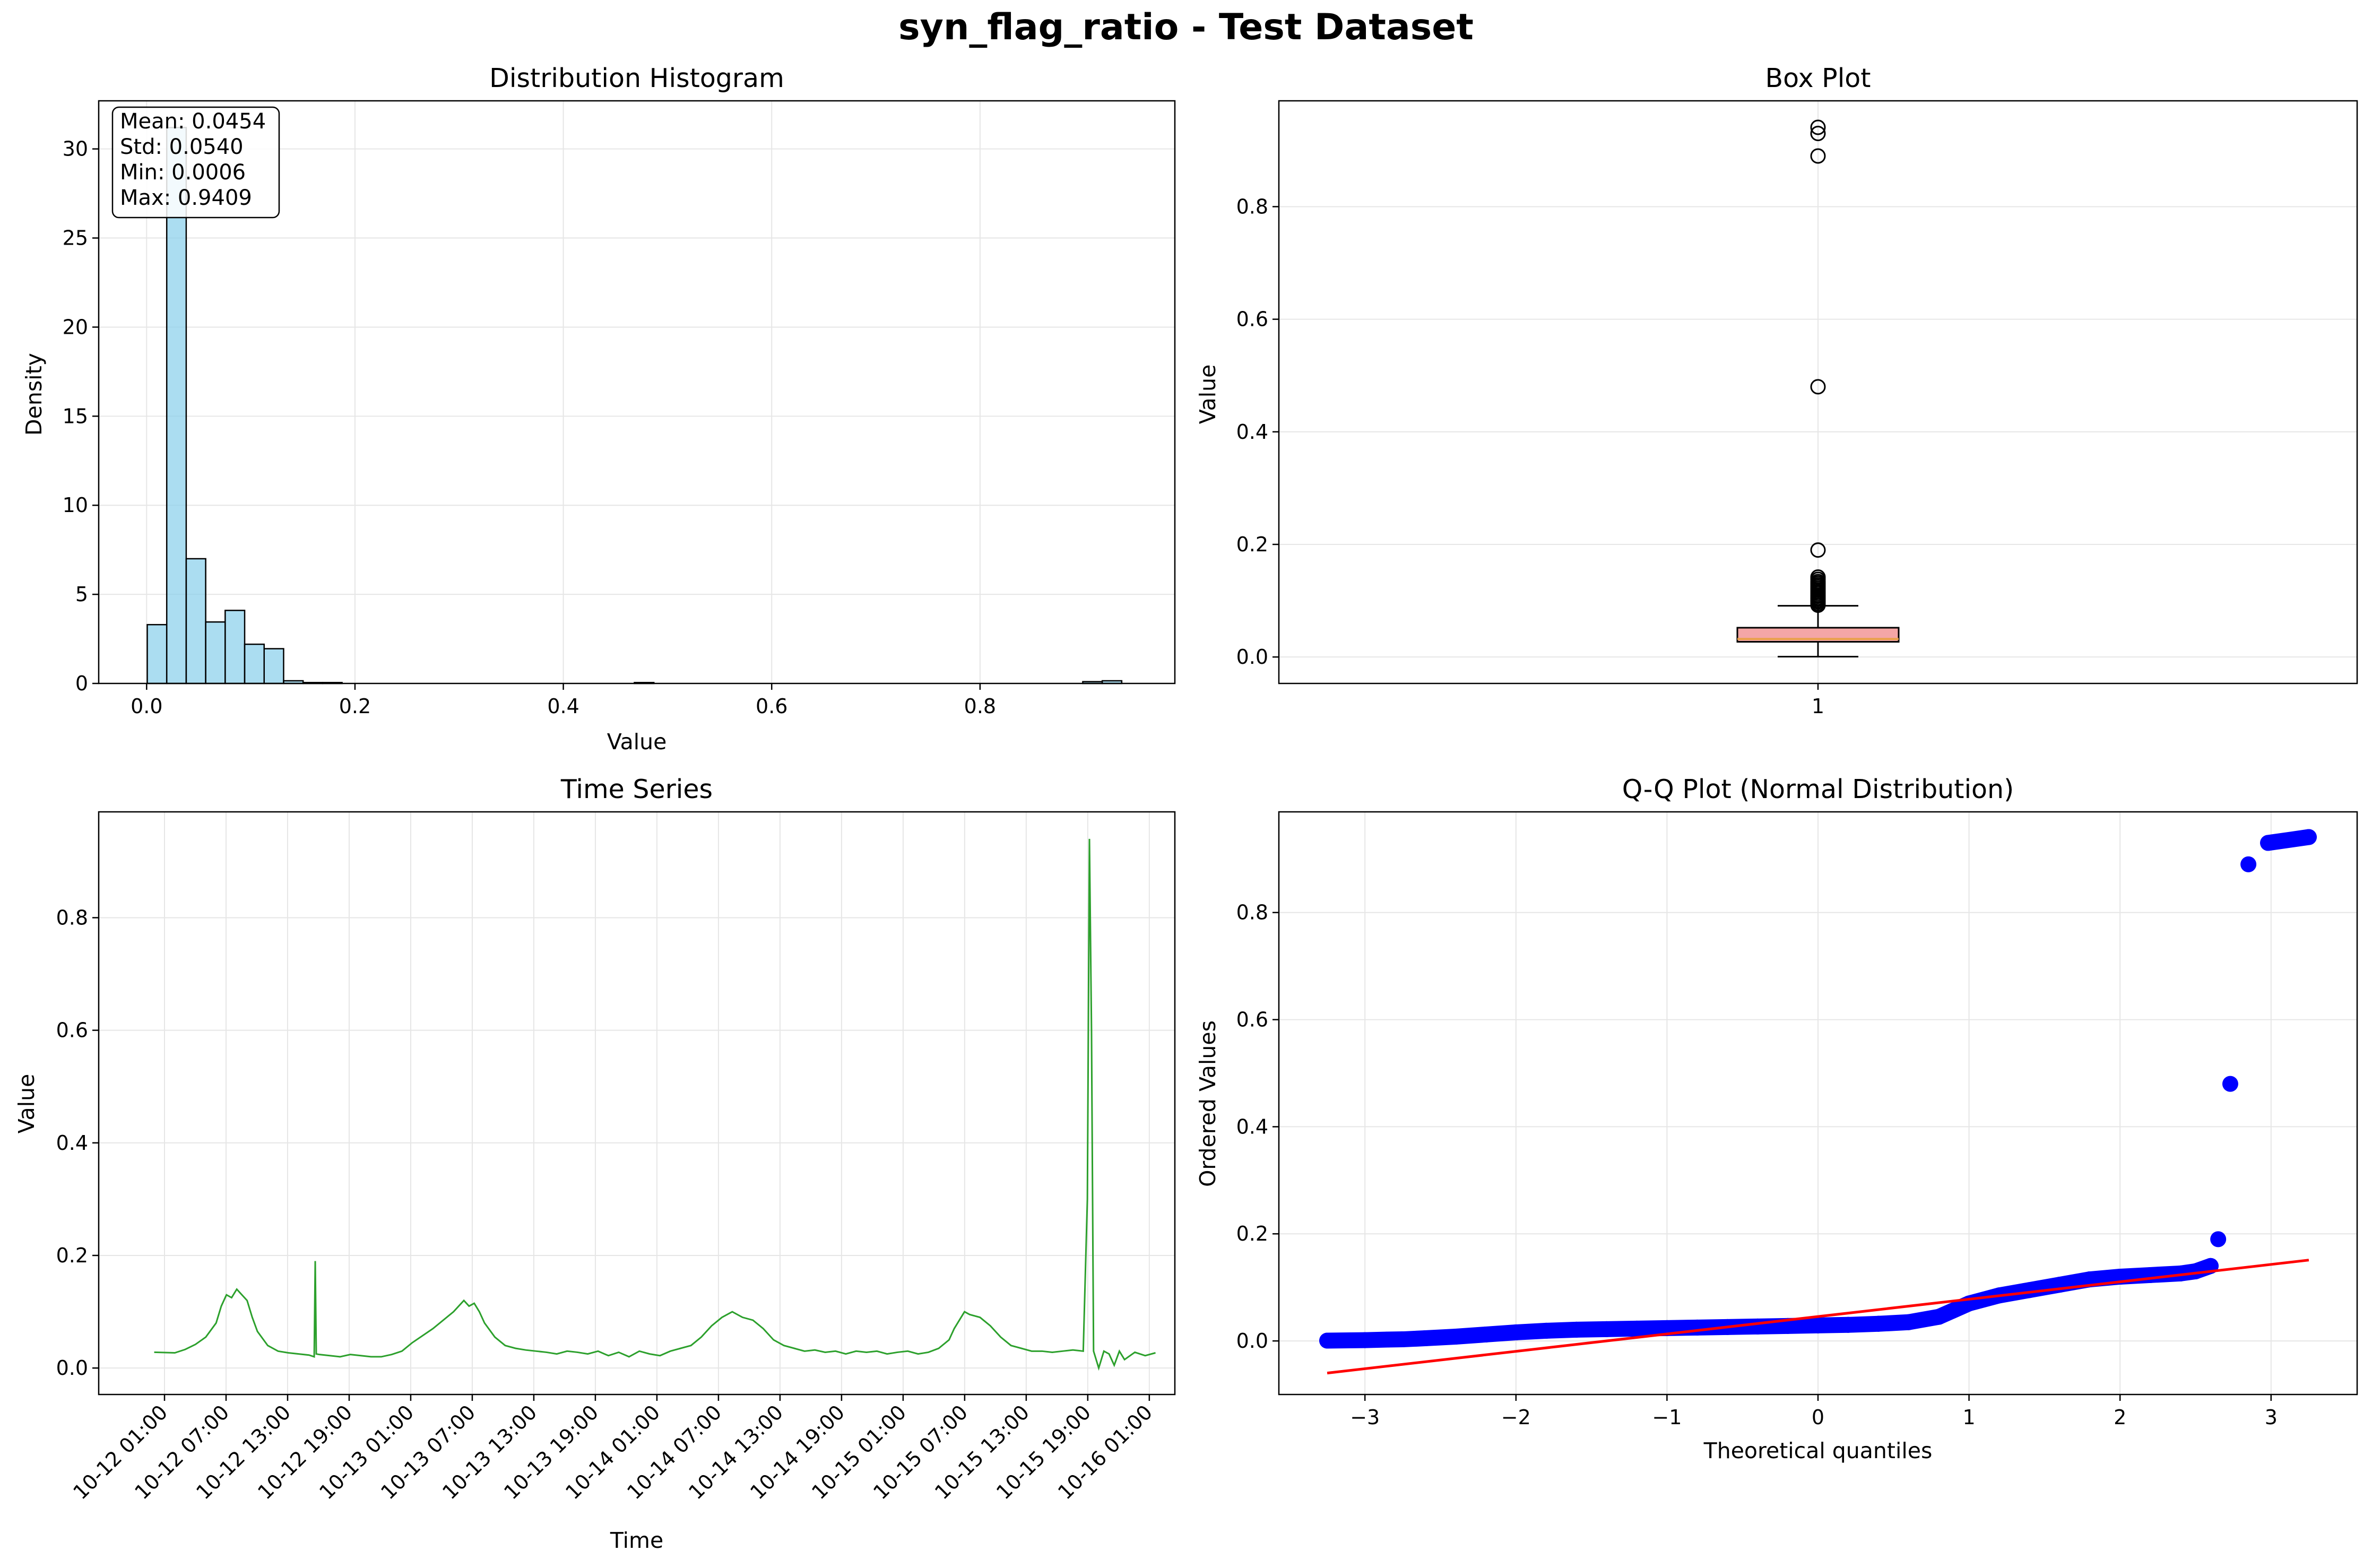 Image resolution: width=2372 pixels, height=1568 pixels. I want to click on timeseries-ytick-label: 0.2, so click(72, 1255).